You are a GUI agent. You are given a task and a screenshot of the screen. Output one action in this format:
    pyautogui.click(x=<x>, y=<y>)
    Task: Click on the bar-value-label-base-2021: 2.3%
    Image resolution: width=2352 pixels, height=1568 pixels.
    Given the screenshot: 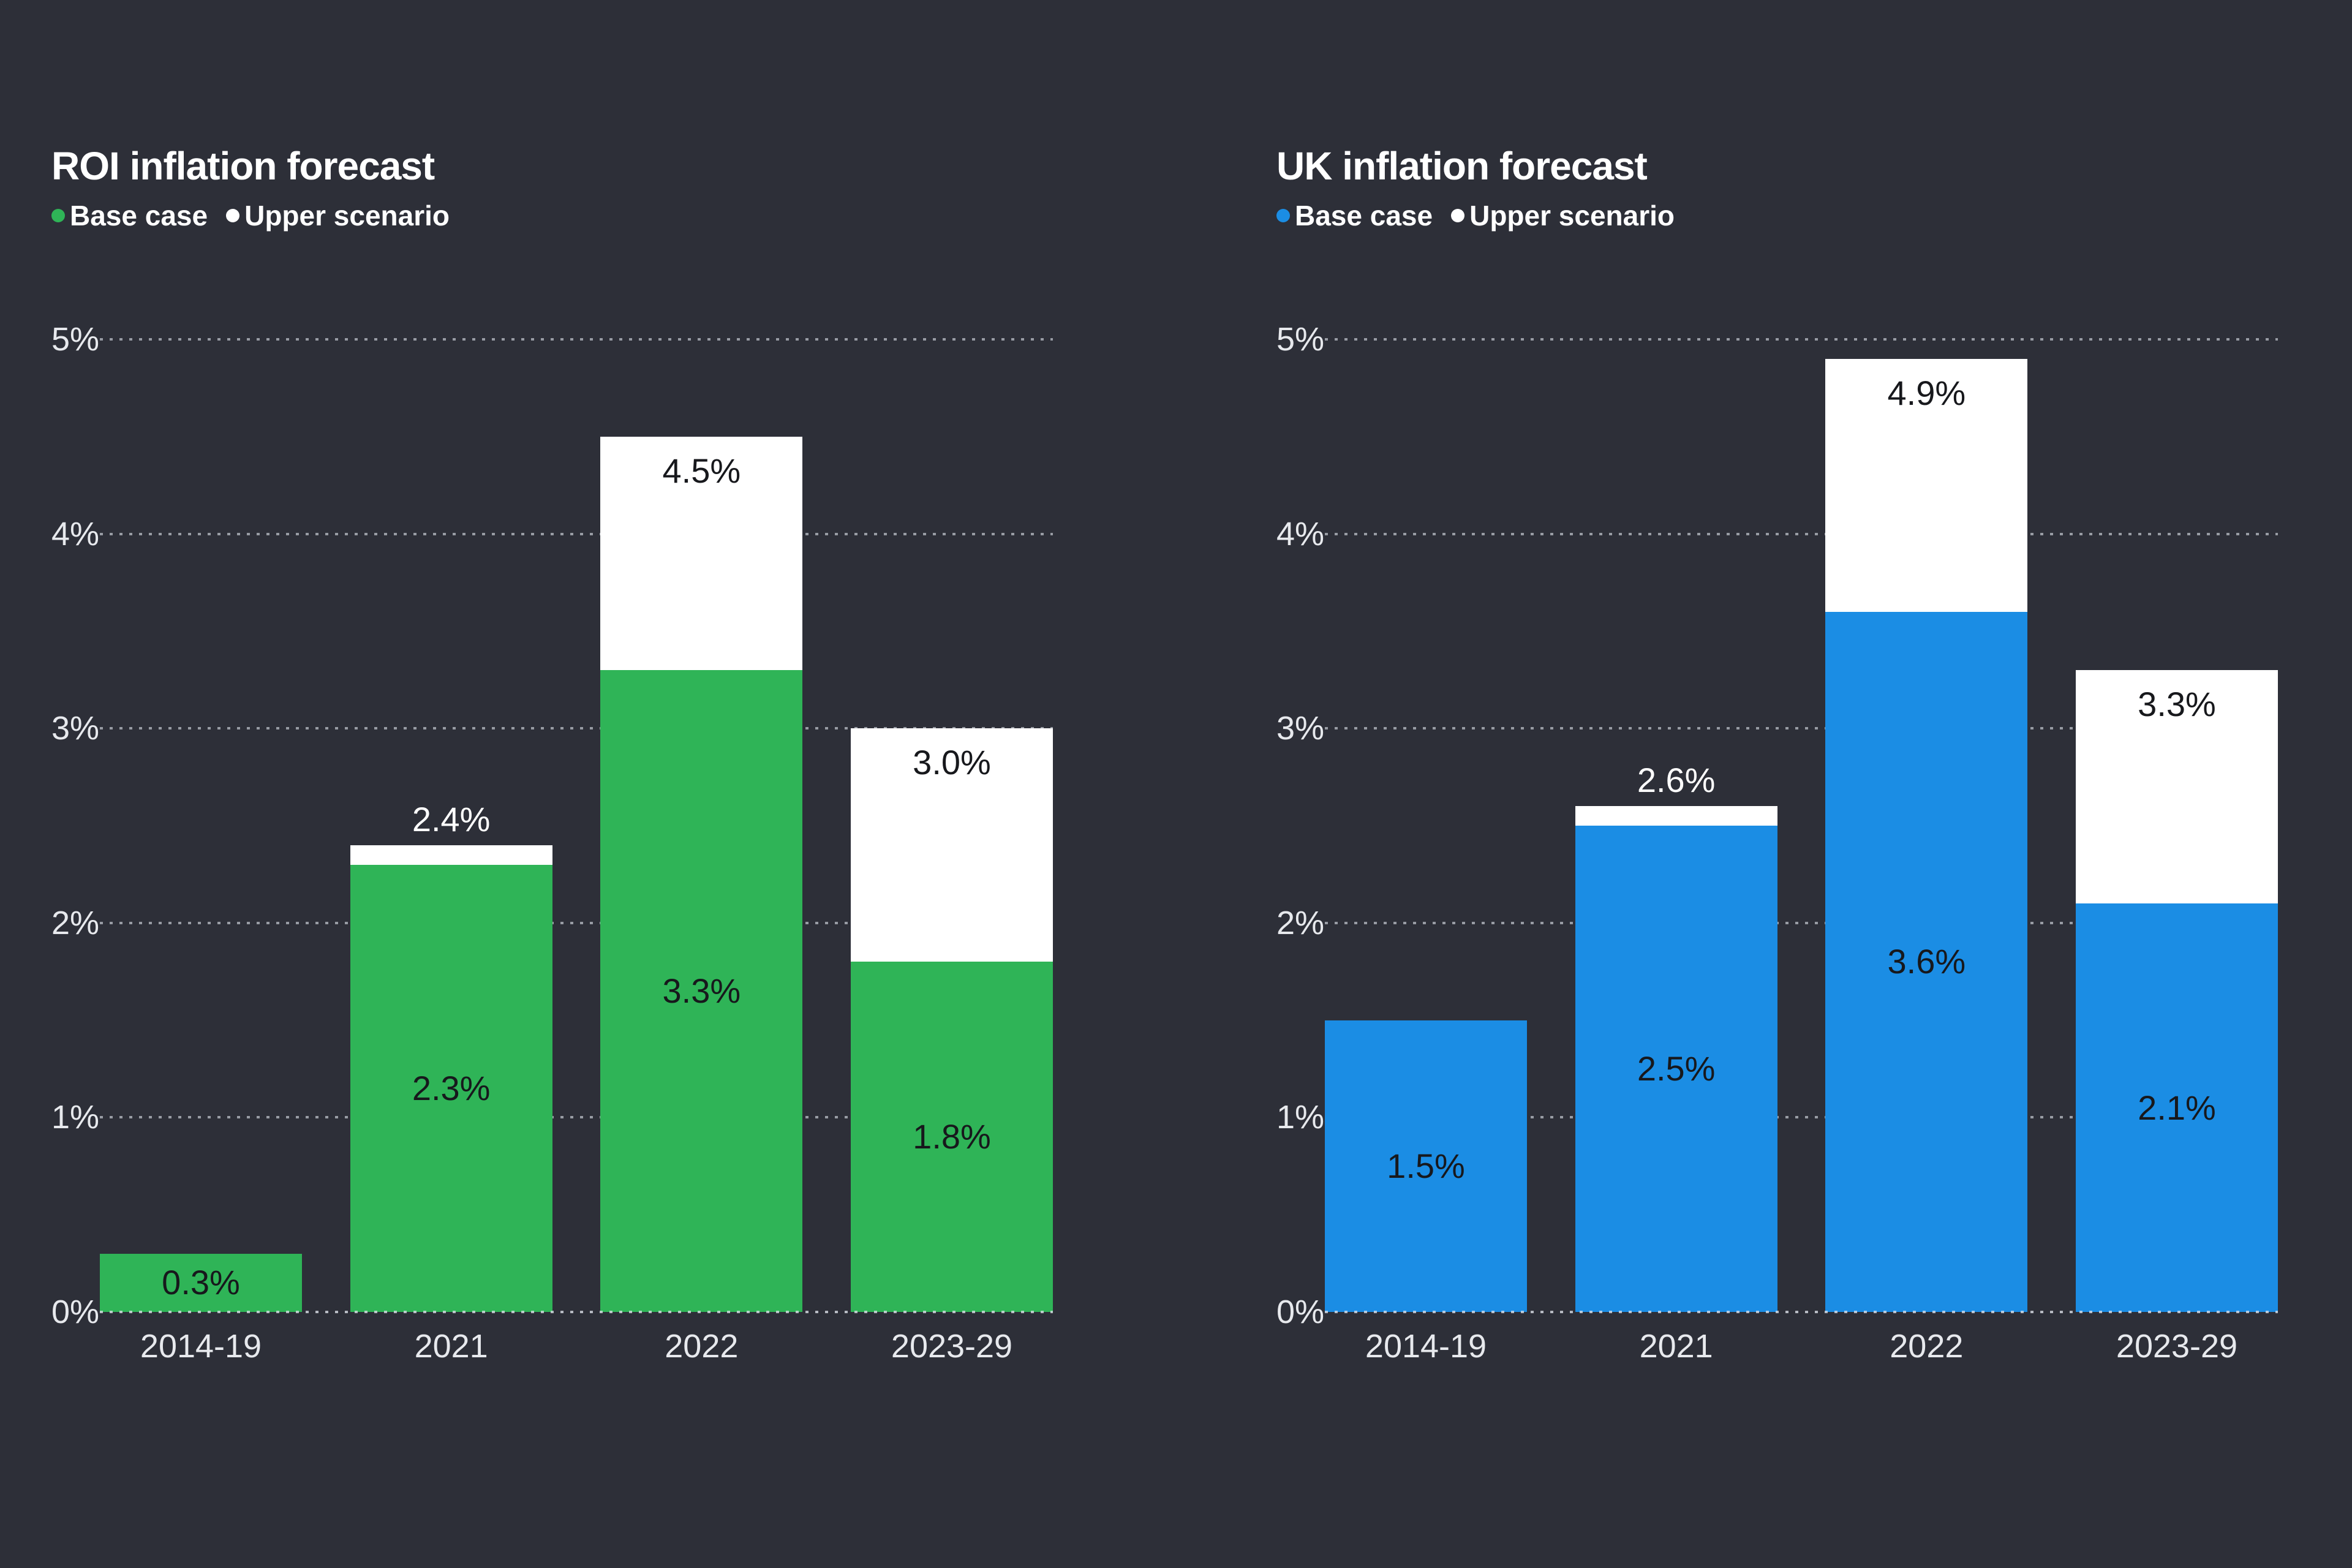 What is the action you would take?
    pyautogui.click(x=451, y=1088)
    